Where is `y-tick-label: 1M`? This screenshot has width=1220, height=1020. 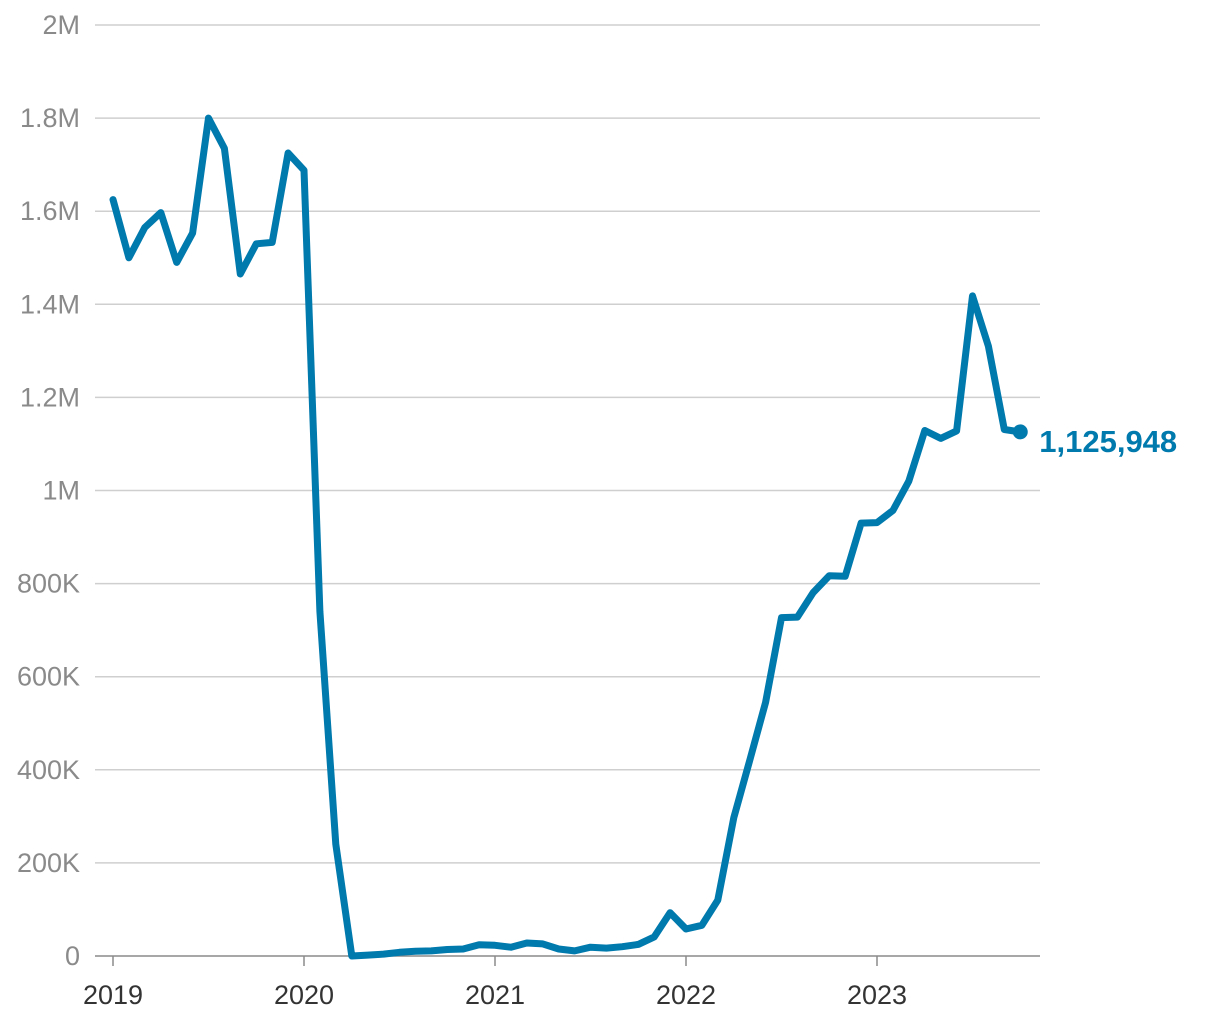 y-tick-label: 1M is located at coordinates (61, 491).